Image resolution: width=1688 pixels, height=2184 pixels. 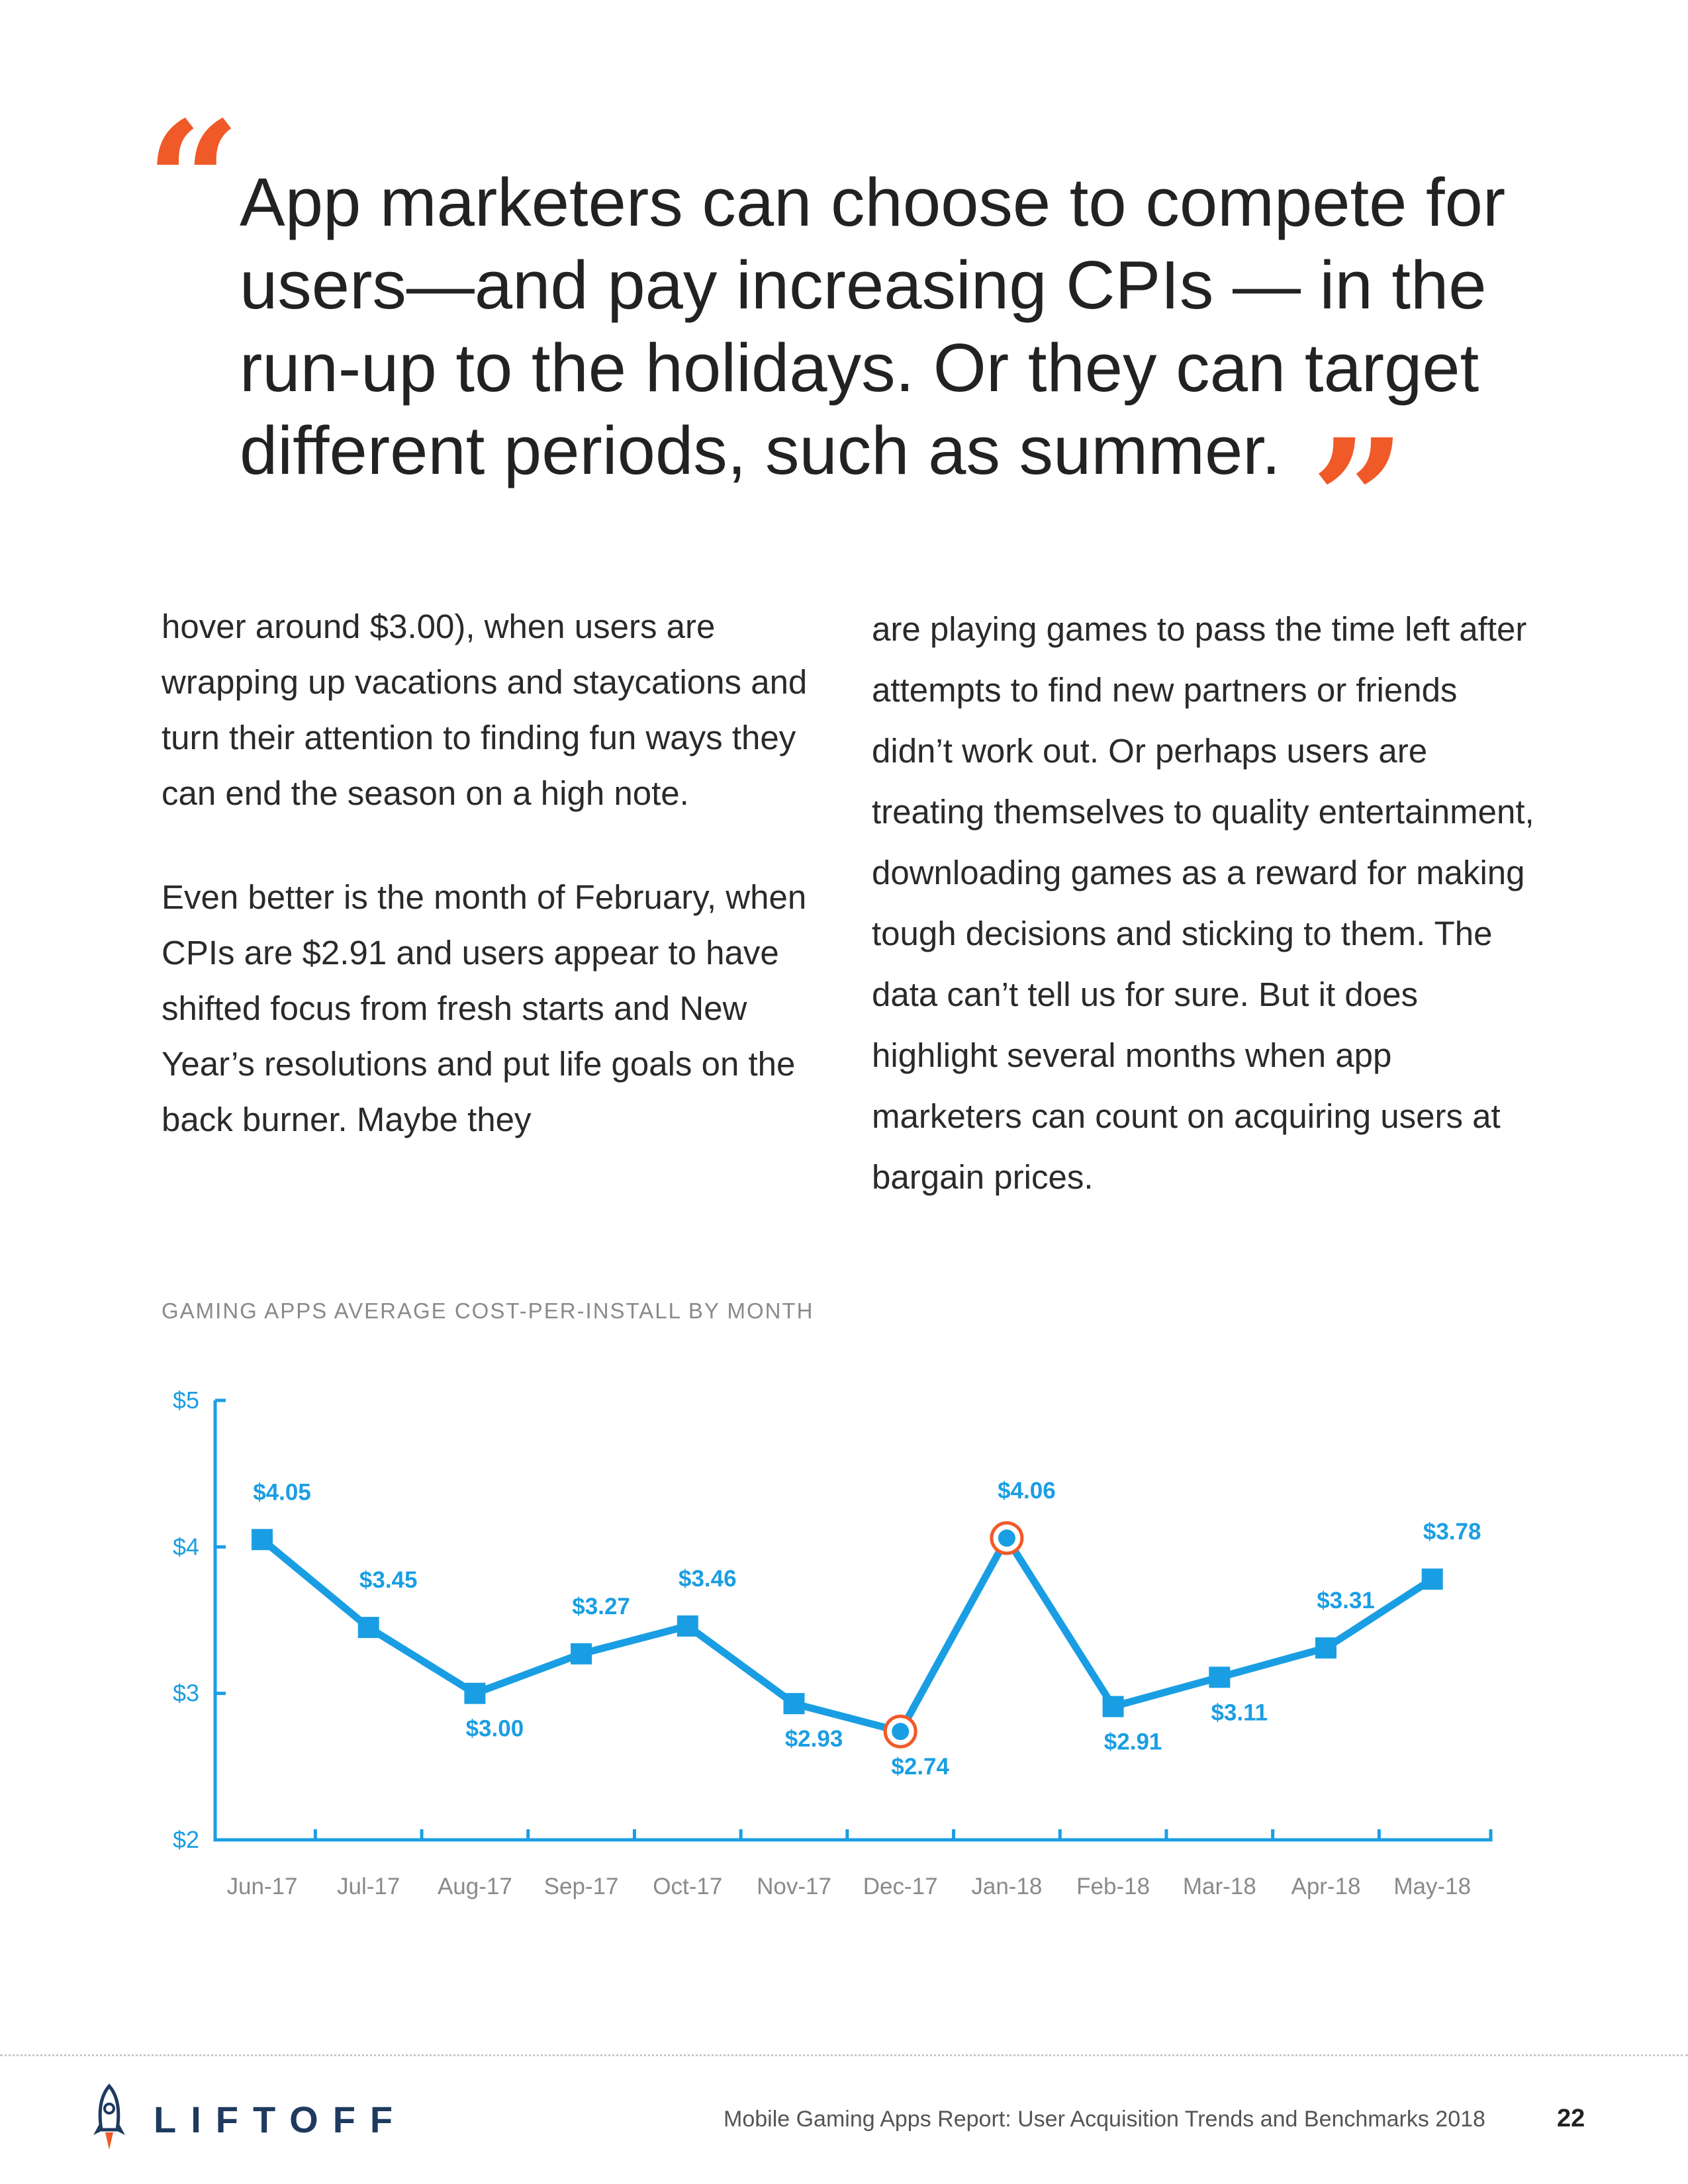 What do you see at coordinates (920, 1767) in the screenshot?
I see `data-label: $2.74` at bounding box center [920, 1767].